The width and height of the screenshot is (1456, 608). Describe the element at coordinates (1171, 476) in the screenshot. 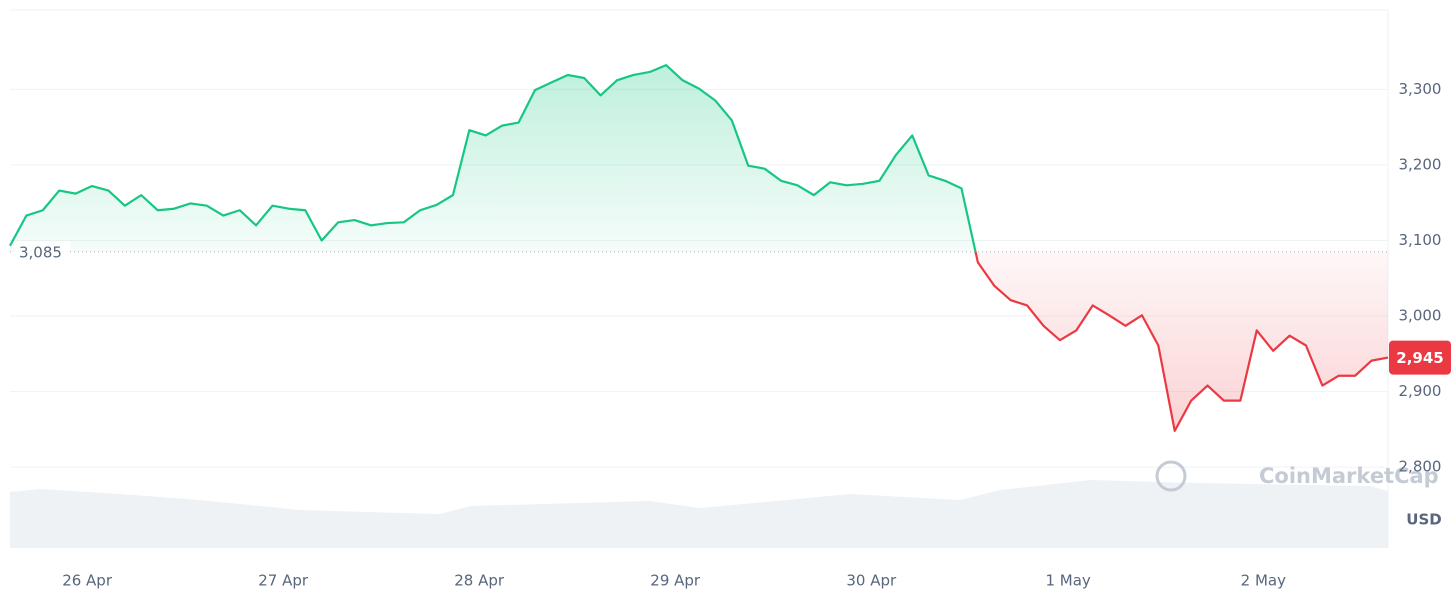

I see `watermark-logo` at that location.